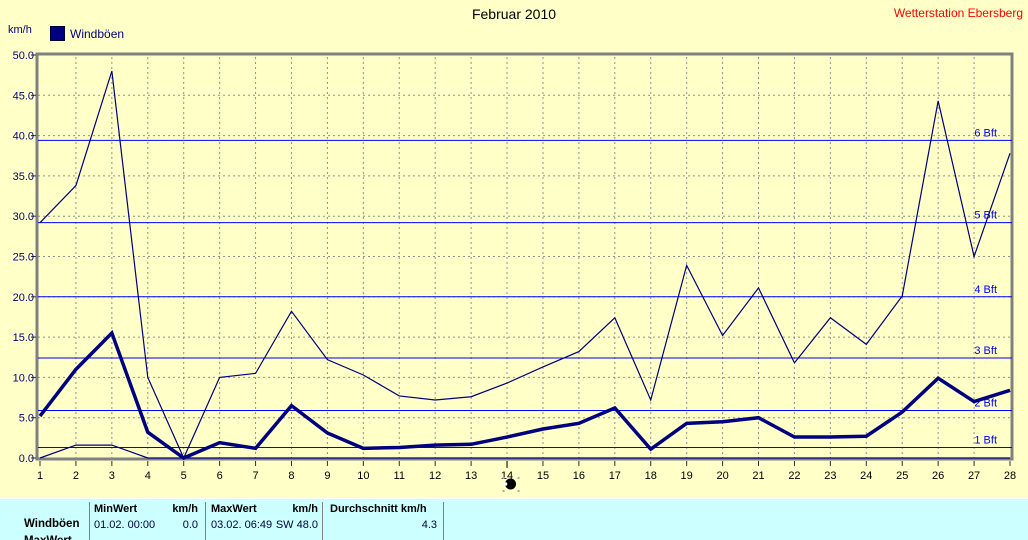 This screenshot has width=1028, height=540. What do you see at coordinates (23, 177) in the screenshot?
I see `svg-text: 35.0` at bounding box center [23, 177].